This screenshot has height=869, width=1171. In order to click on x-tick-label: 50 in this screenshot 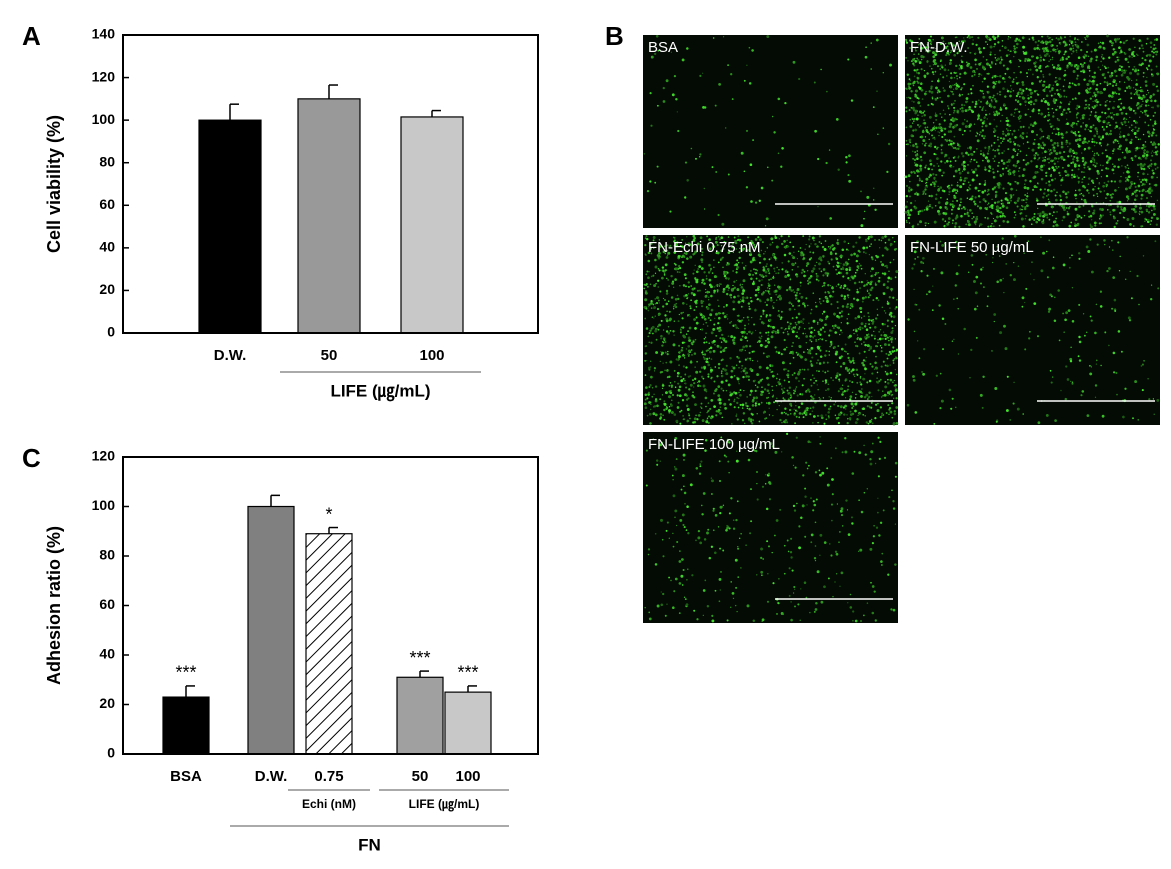, I will do `click(420, 776)`.